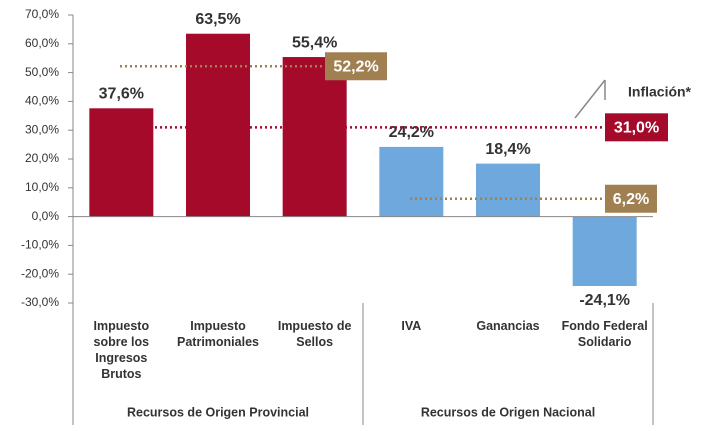 The image size is (704, 431). I want to click on value-label: 37,6%, so click(121, 94).